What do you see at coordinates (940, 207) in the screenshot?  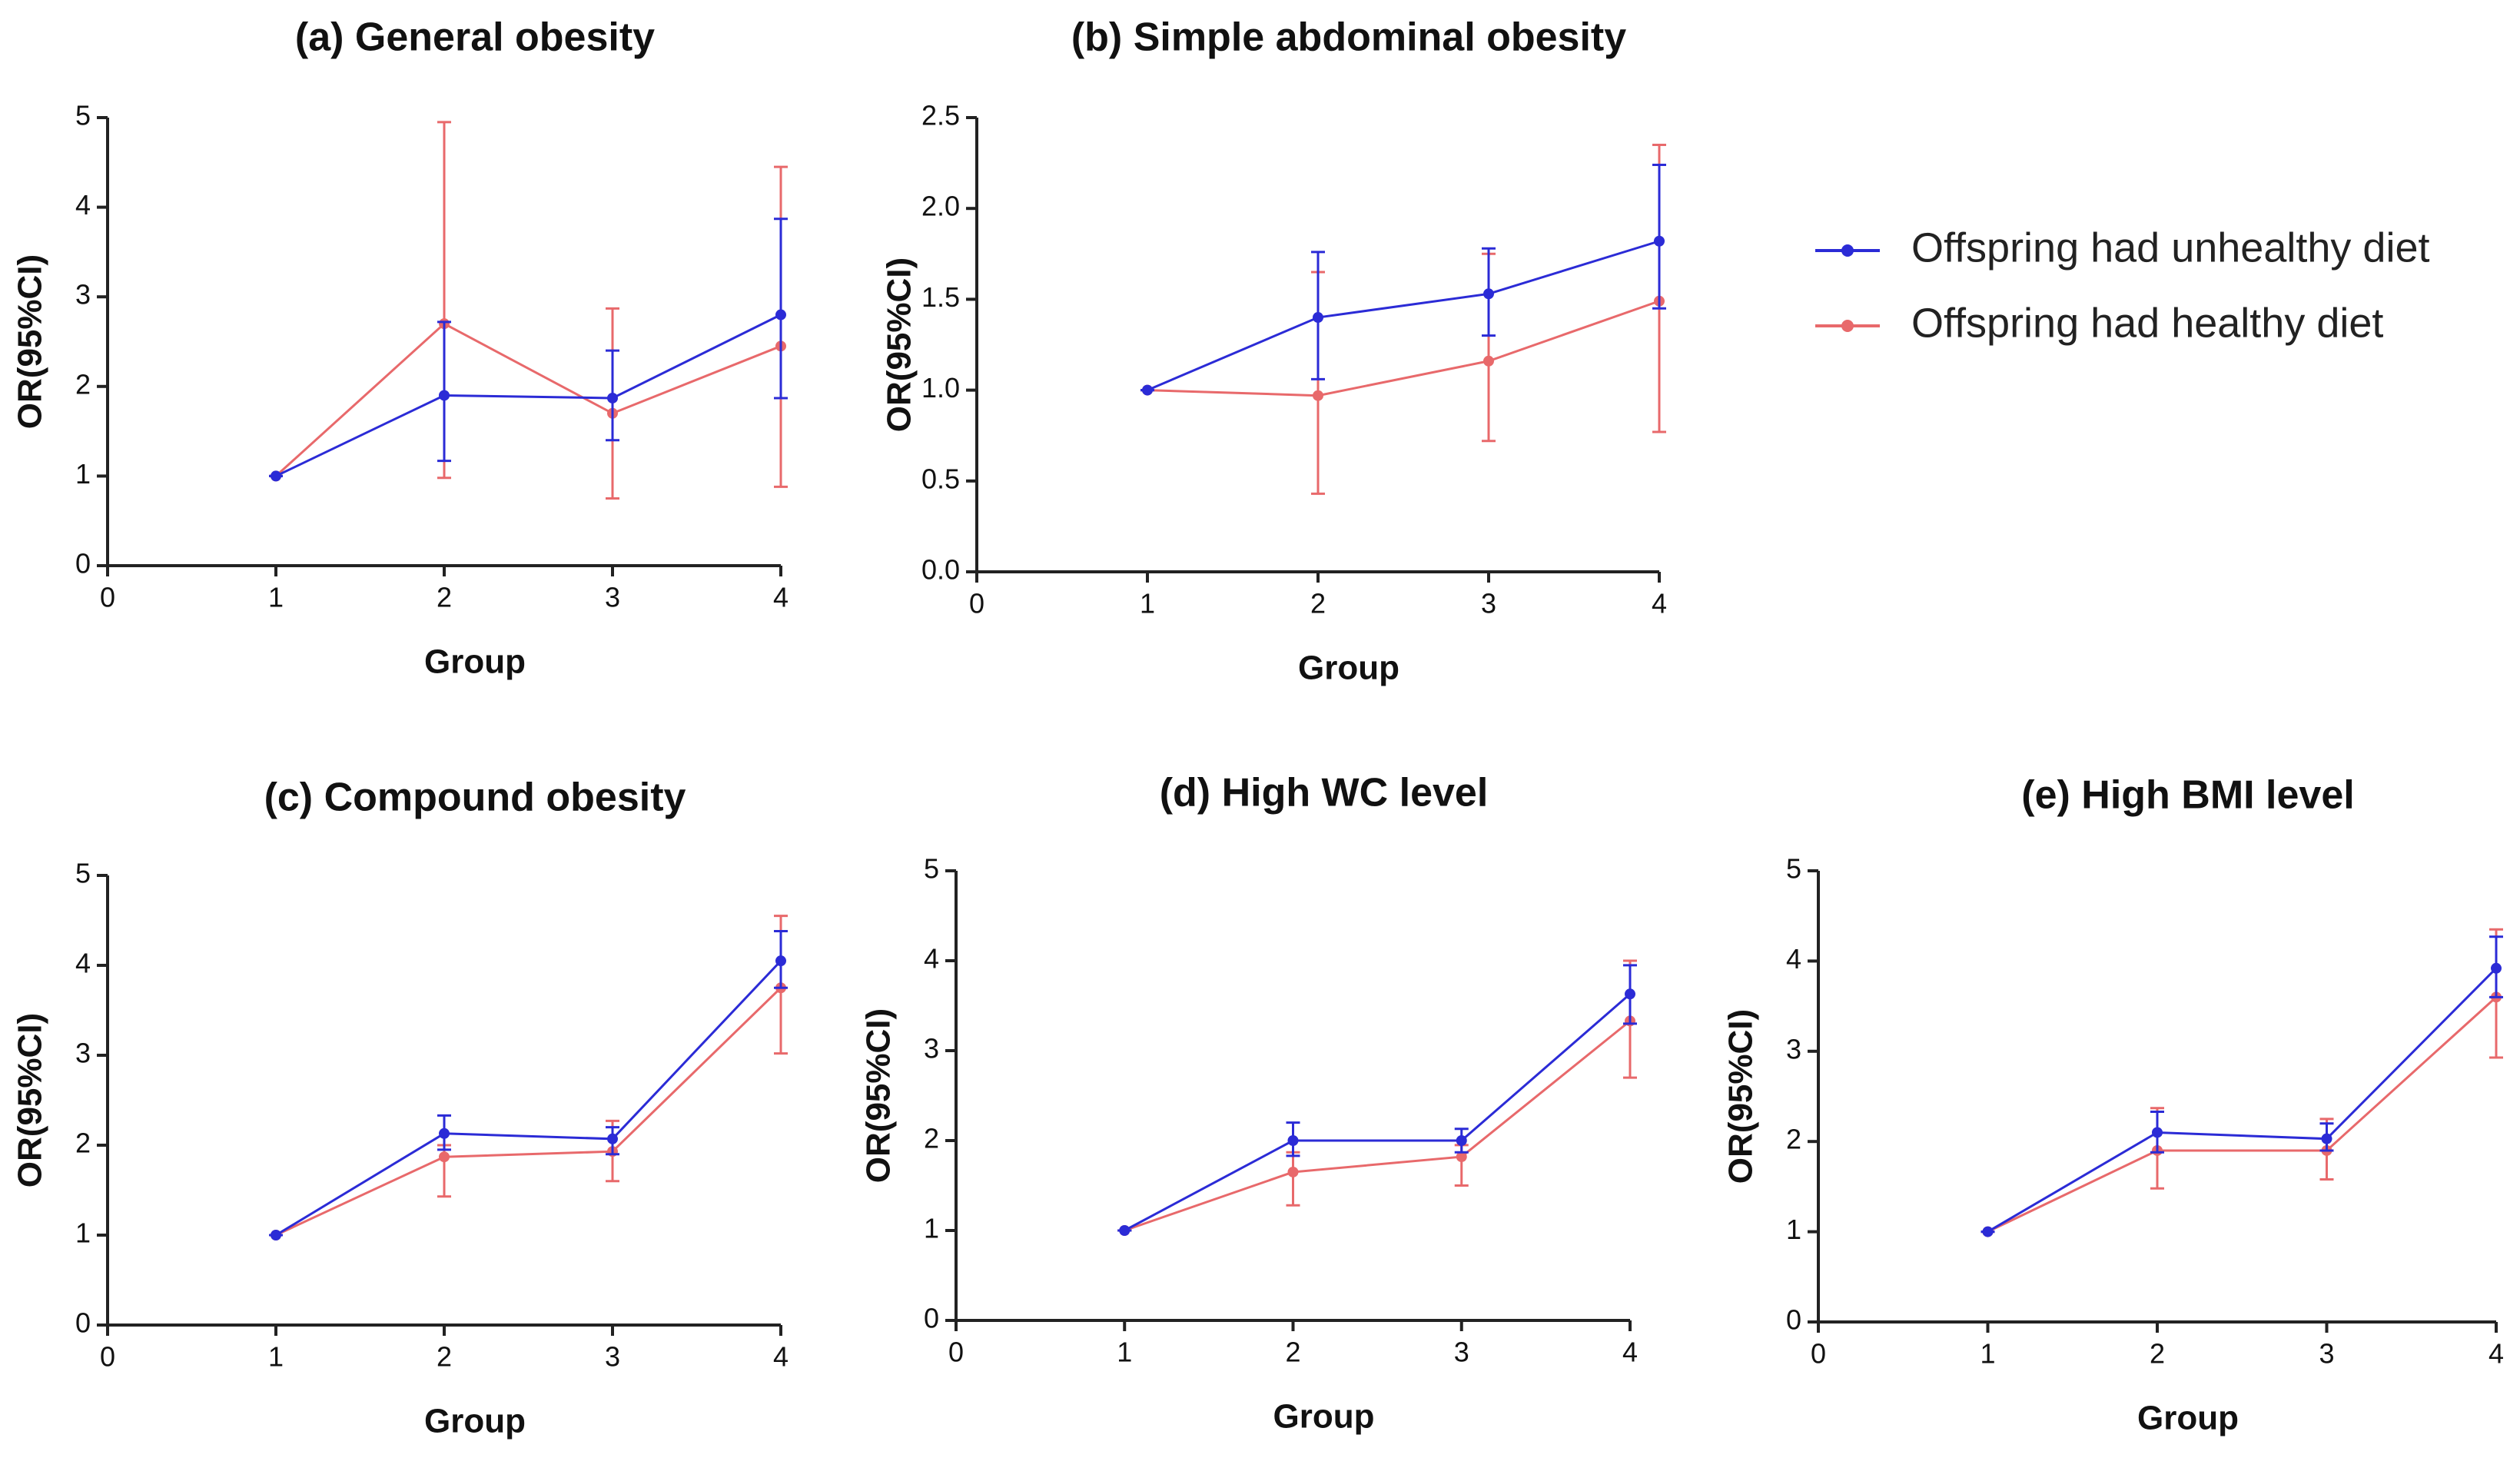 I see `y-tick-label: 2.0` at bounding box center [940, 207].